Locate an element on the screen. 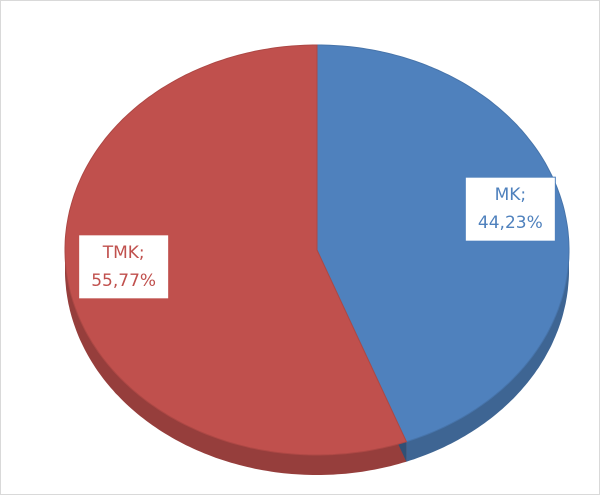 The width and height of the screenshot is (600, 495). data-label-value: 55,77% is located at coordinates (123, 281).